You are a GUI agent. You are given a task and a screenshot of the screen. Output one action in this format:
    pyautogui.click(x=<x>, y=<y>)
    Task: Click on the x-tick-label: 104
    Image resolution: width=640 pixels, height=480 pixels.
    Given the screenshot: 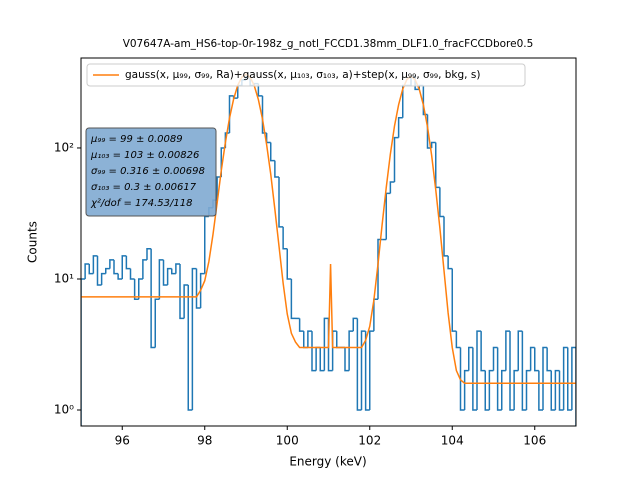 What is the action you would take?
    pyautogui.click(x=452, y=441)
    